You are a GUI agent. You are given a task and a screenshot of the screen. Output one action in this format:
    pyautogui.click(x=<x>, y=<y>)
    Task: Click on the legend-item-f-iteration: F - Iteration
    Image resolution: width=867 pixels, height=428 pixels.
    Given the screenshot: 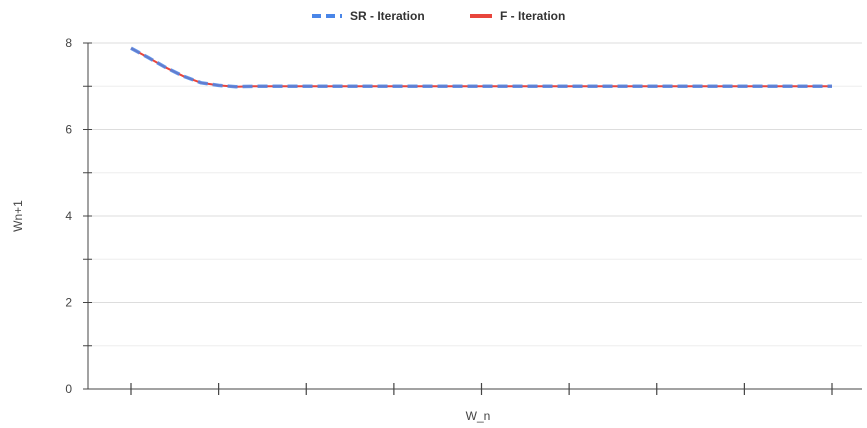 What is the action you would take?
    pyautogui.click(x=517, y=16)
    